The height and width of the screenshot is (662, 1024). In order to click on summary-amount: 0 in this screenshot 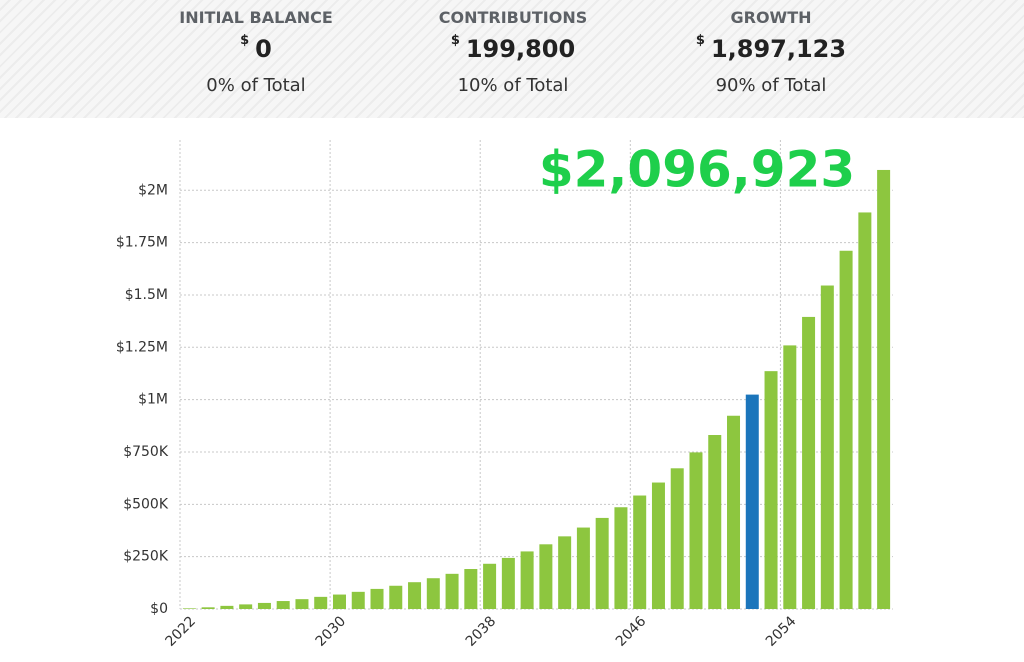, I will do `click(263, 49)`.